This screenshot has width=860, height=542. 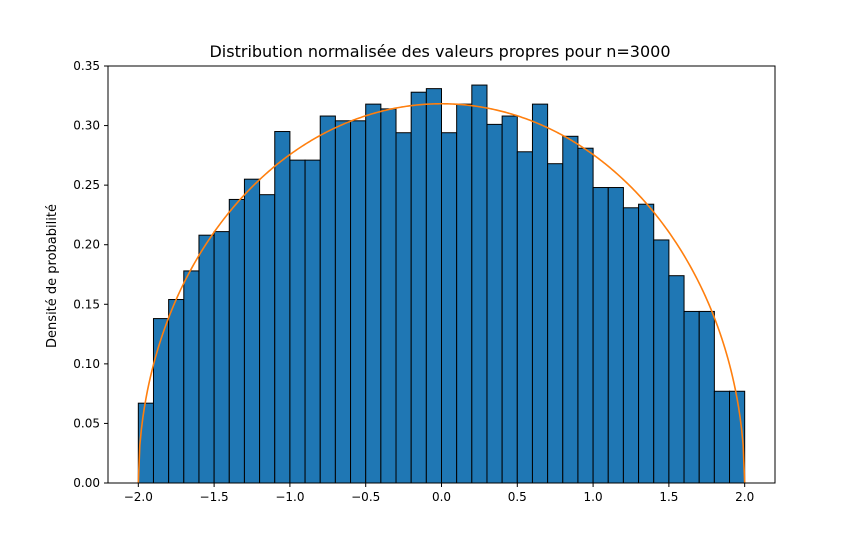 What do you see at coordinates (214, 497) in the screenshot?
I see `x-tick-label: −1.5` at bounding box center [214, 497].